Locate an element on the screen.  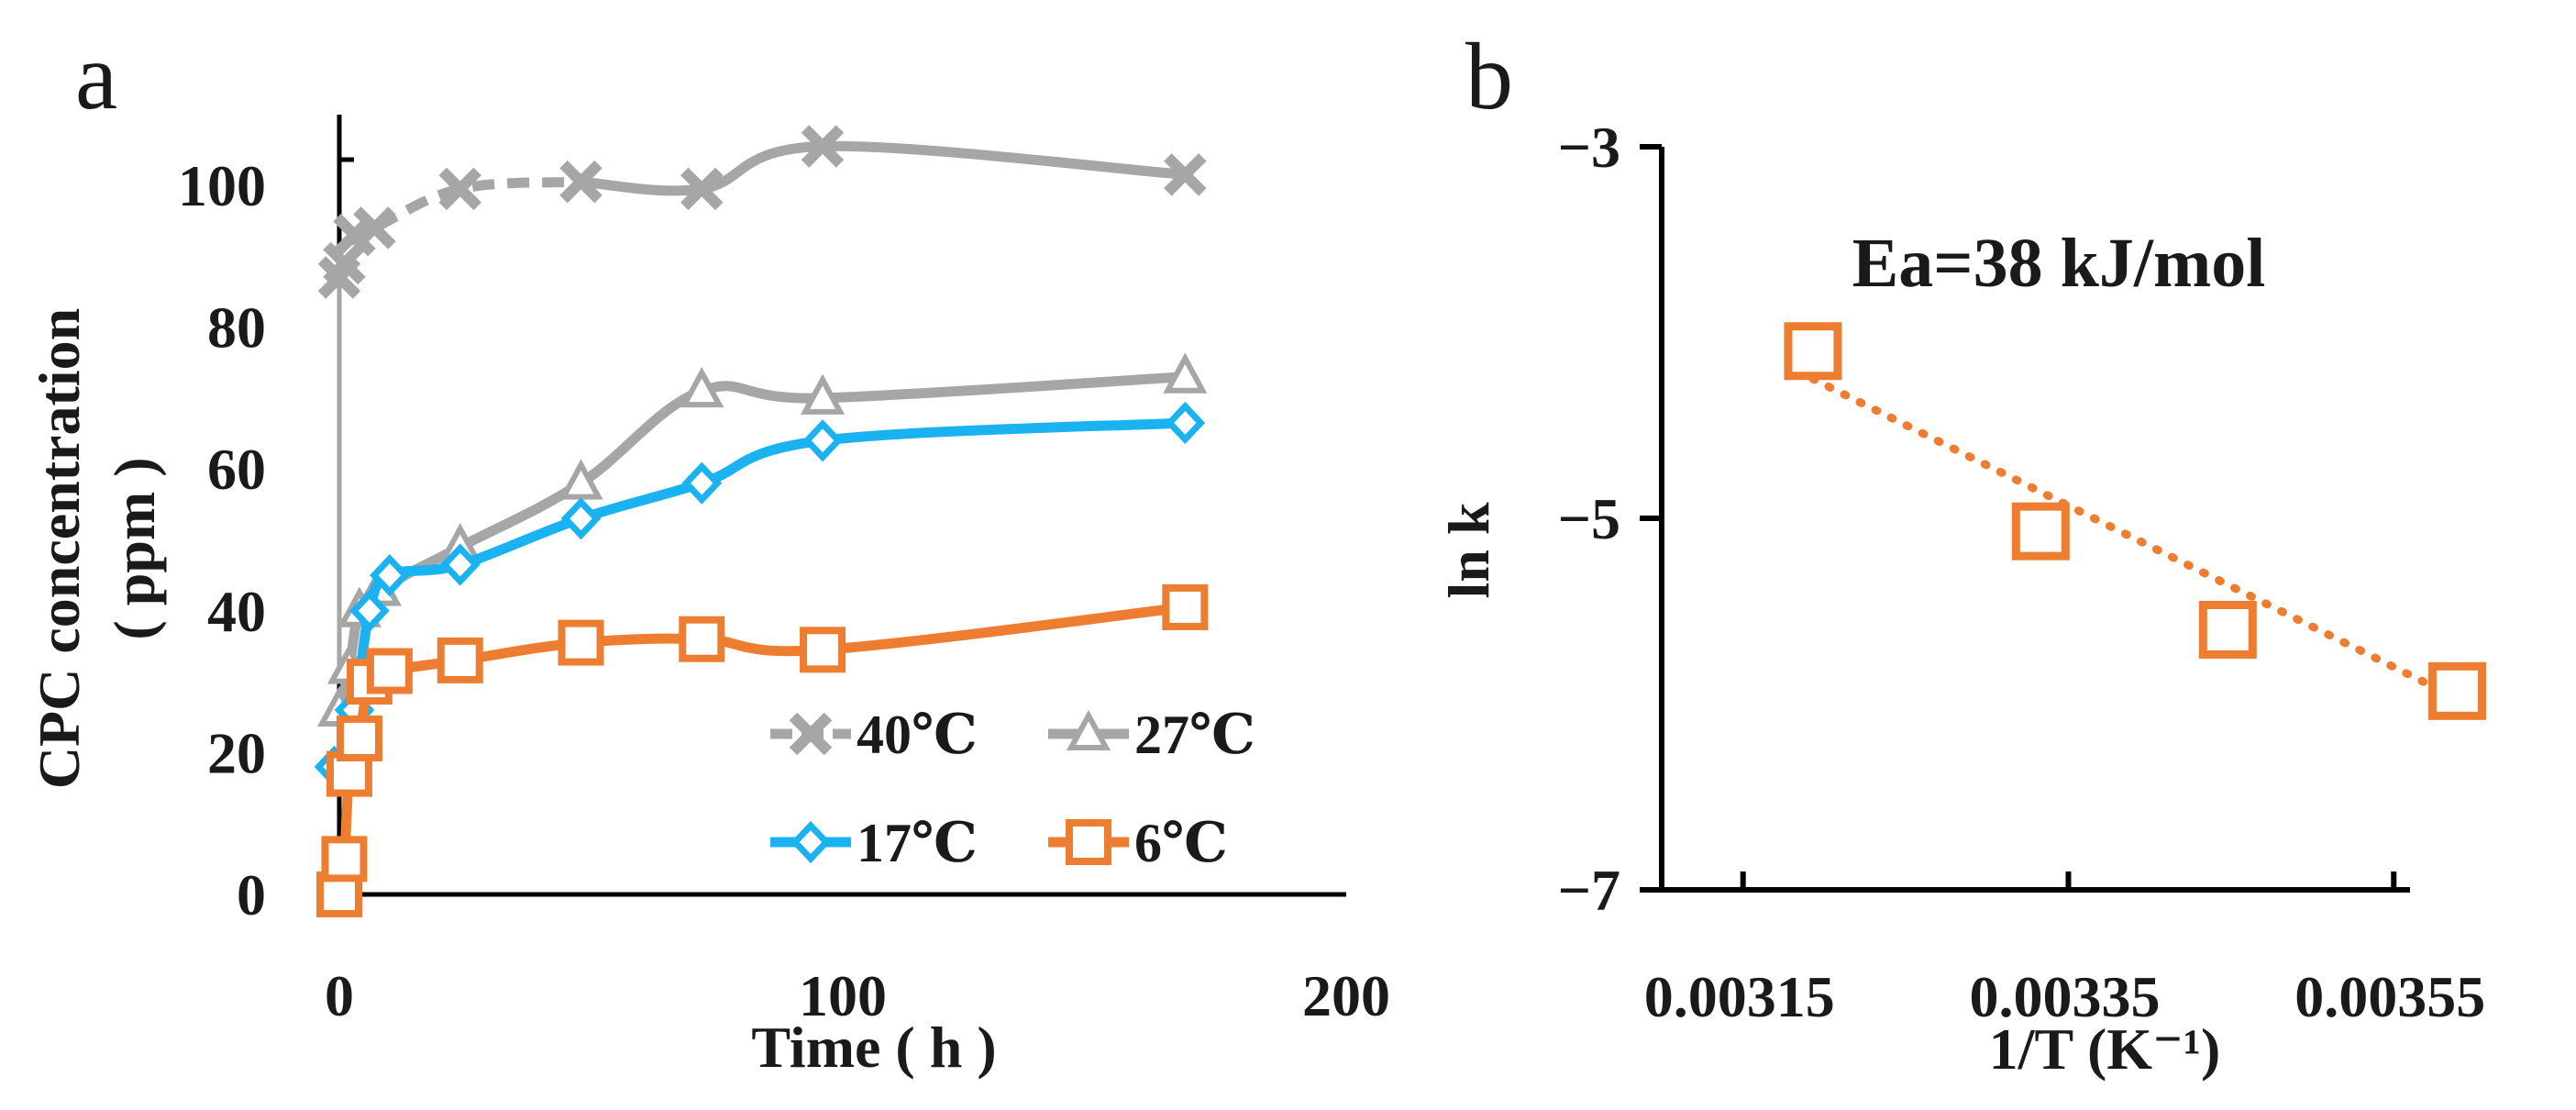
panel-a-series-6c is located at coordinates (762, 750).